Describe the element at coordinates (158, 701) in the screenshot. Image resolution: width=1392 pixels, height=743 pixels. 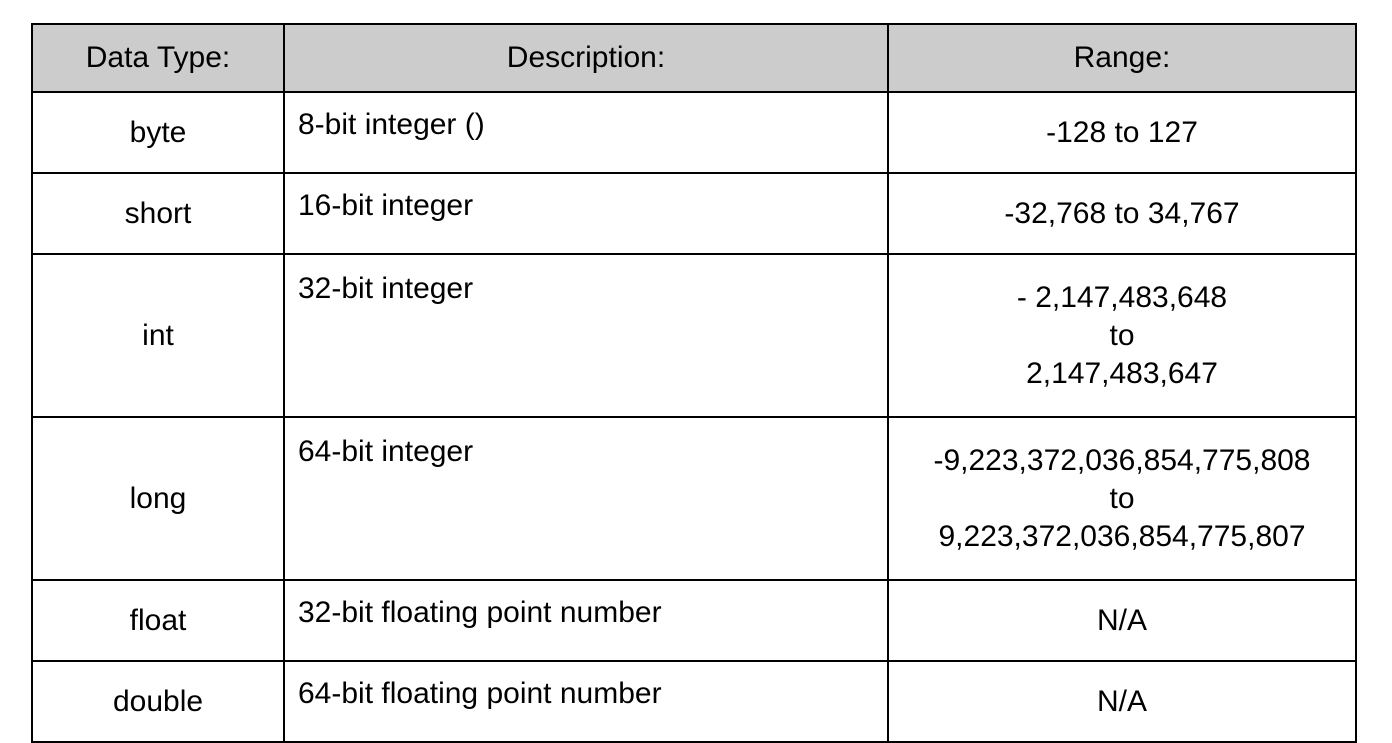
I see `cell-type: double` at that location.